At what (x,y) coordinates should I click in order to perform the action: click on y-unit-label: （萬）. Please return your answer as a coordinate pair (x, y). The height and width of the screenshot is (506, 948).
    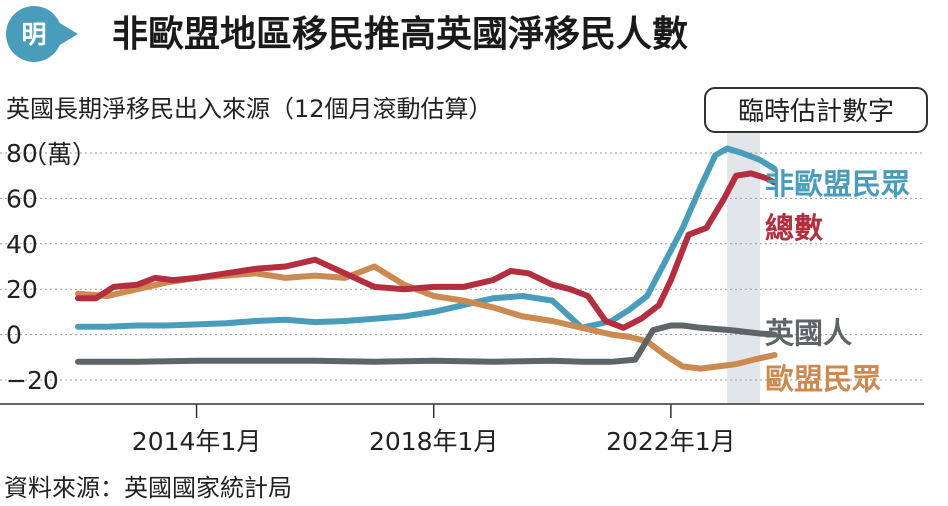
    Looking at the image, I should click on (59, 154).